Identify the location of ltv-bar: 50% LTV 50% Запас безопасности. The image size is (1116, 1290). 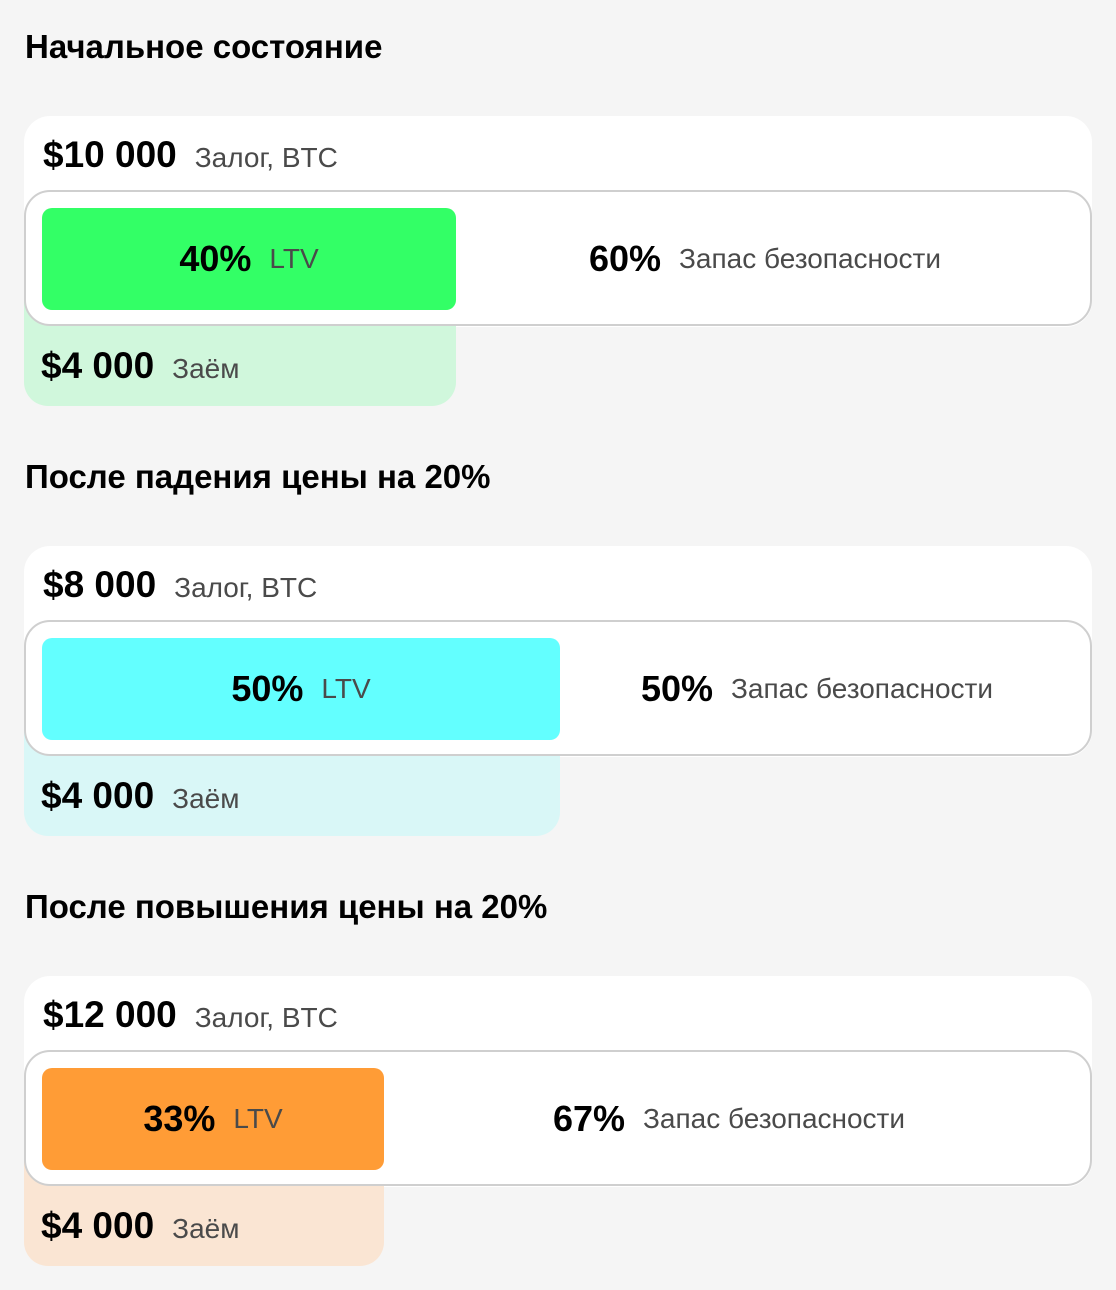
(558, 688).